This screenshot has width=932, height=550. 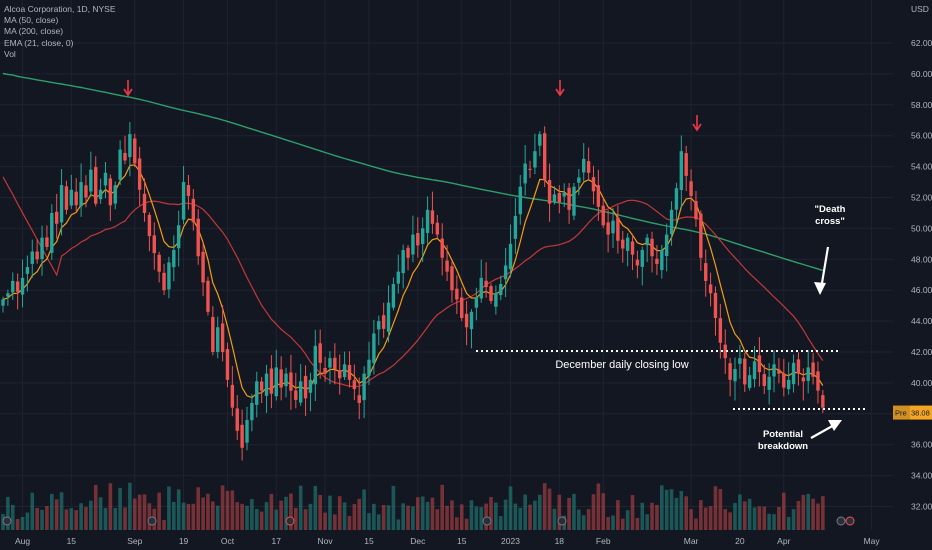 What do you see at coordinates (184, 541) in the screenshot?
I see `time-tick-label: 19` at bounding box center [184, 541].